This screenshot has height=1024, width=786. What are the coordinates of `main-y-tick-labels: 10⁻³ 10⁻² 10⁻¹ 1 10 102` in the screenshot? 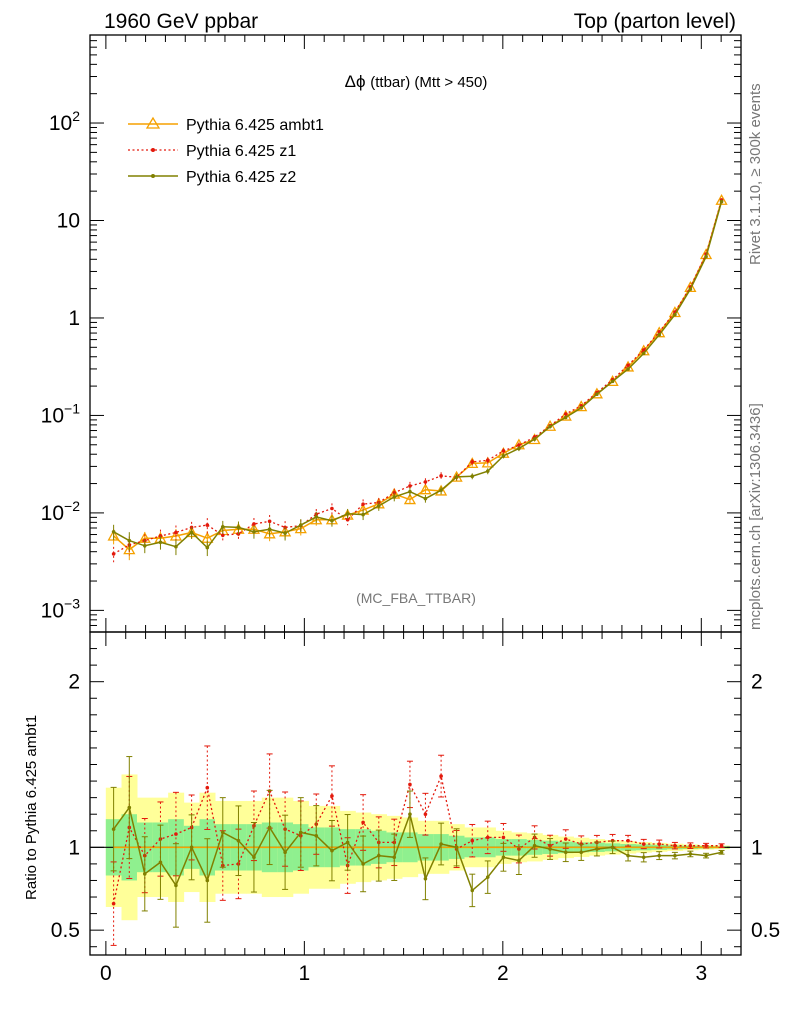 It's located at (61, 365).